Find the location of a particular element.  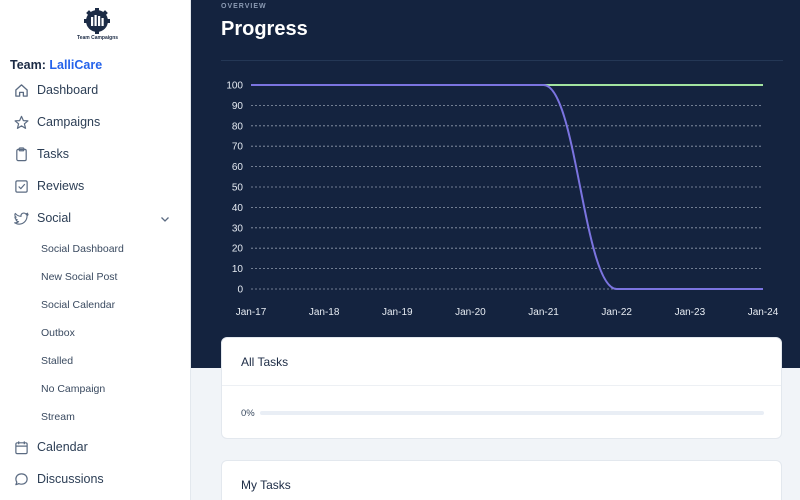

all-tasks-title: All Tasks is located at coordinates (265, 362).